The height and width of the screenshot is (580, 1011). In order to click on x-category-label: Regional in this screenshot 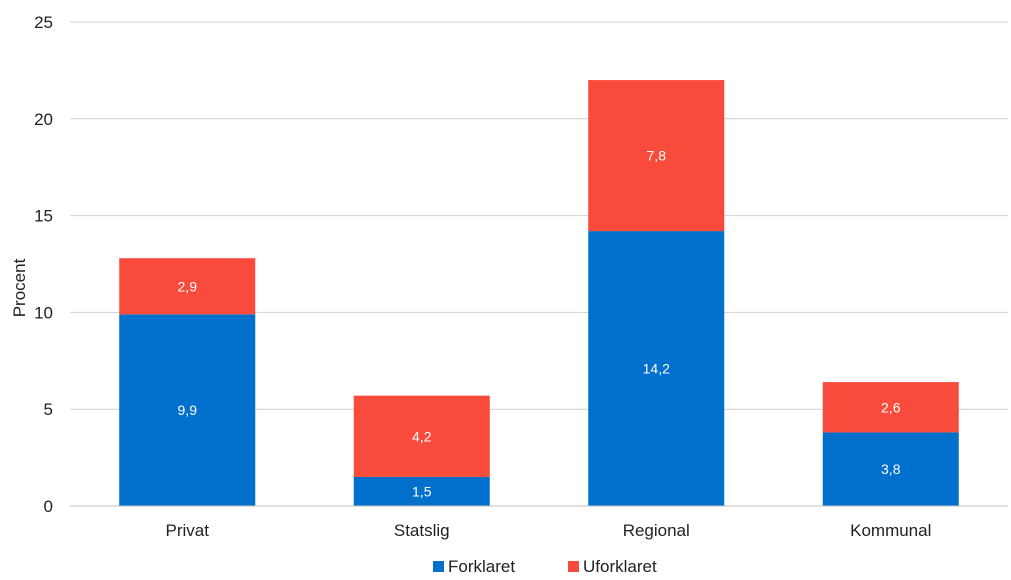, I will do `click(656, 530)`.